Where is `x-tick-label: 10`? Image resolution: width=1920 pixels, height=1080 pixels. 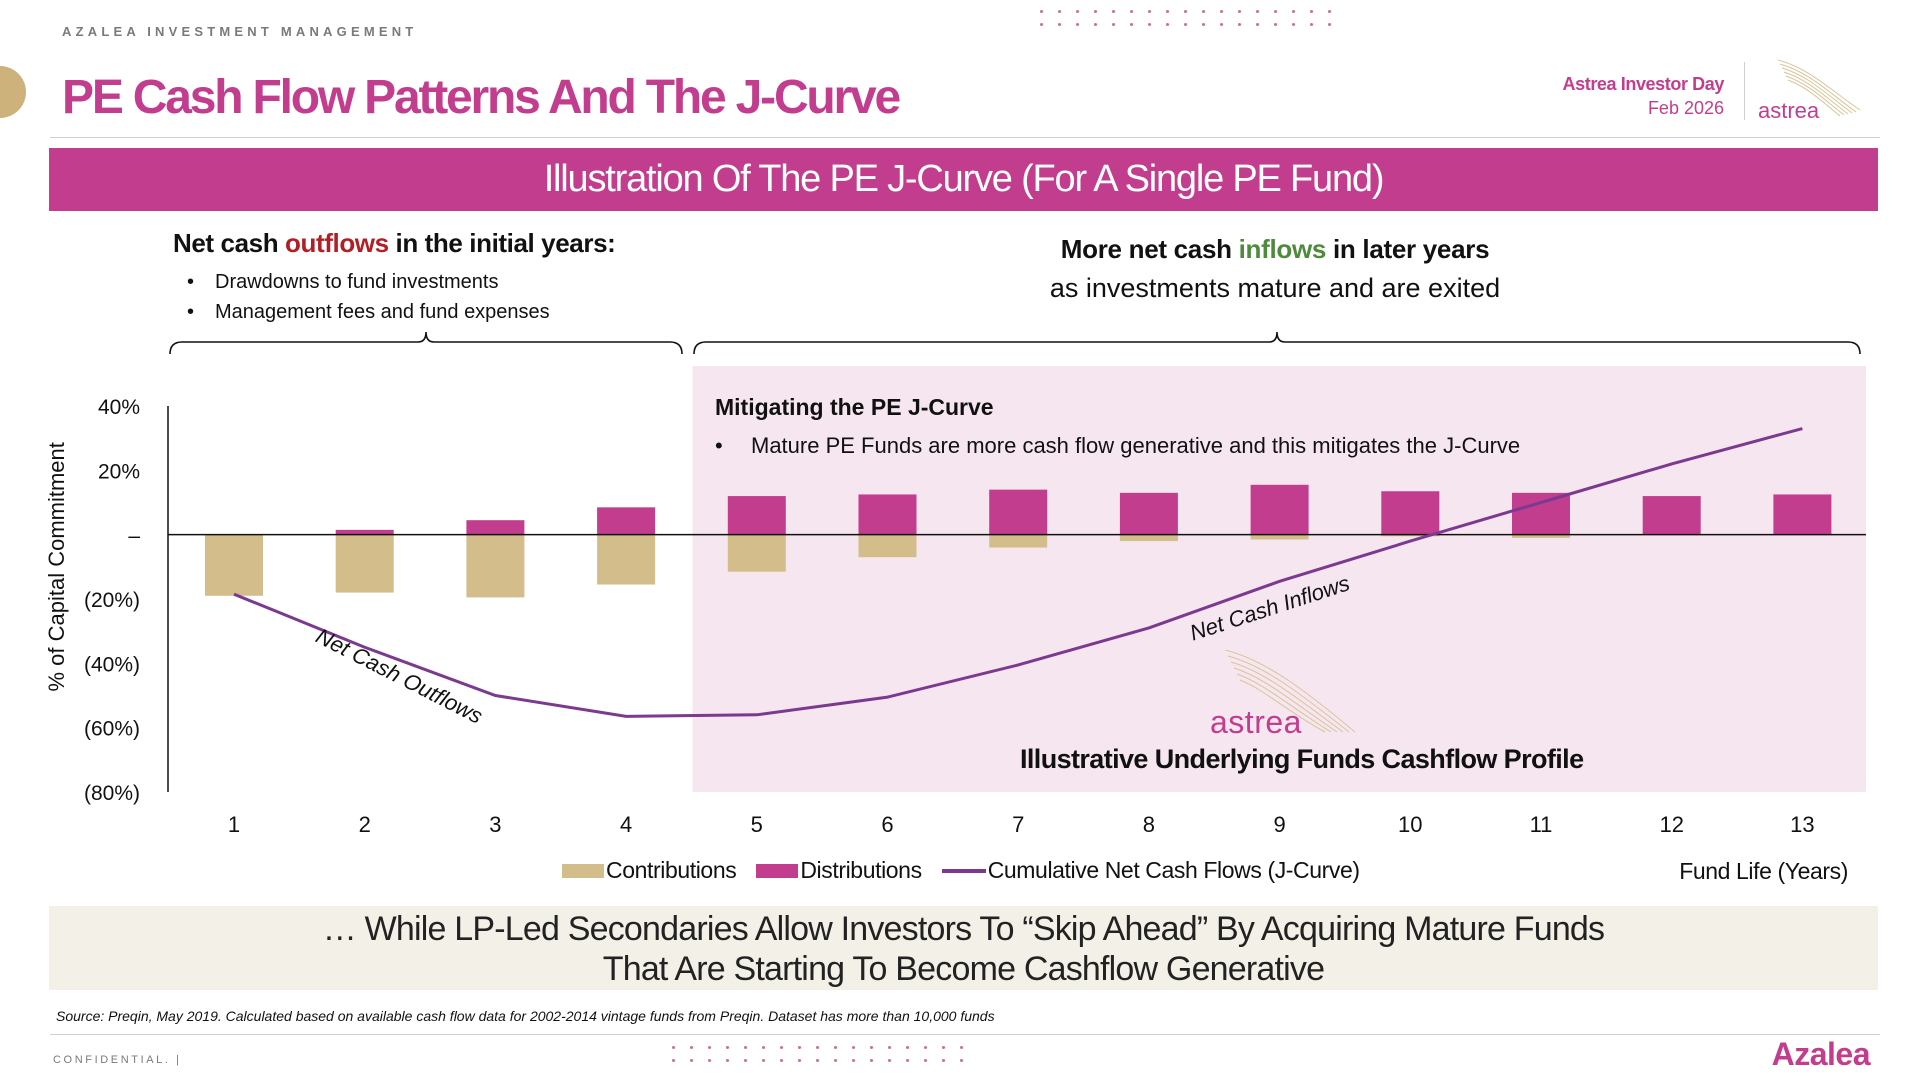 x-tick-label: 10 is located at coordinates (1410, 824).